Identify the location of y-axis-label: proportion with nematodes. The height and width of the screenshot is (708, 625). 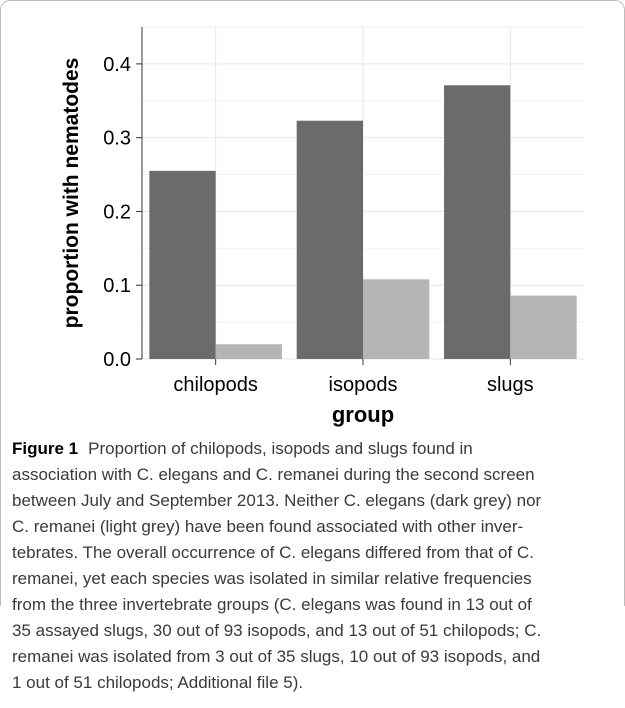
(71, 193).